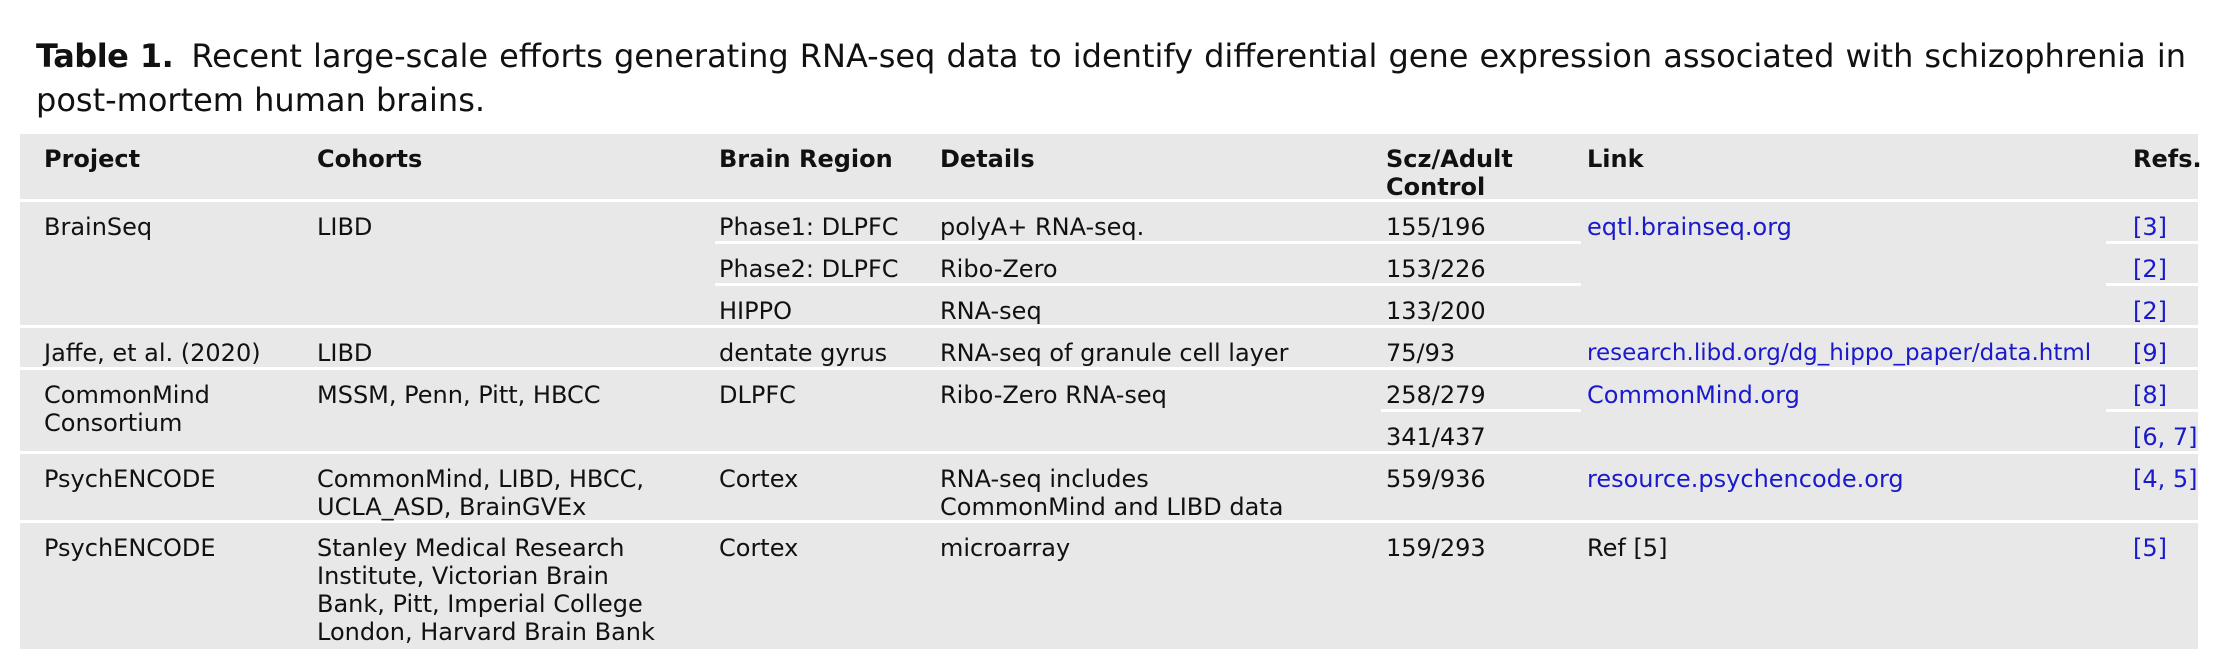 This screenshot has height=672, width=2228. Describe the element at coordinates (806, 159) in the screenshot. I see `header-brain-region: Brain Region` at that location.